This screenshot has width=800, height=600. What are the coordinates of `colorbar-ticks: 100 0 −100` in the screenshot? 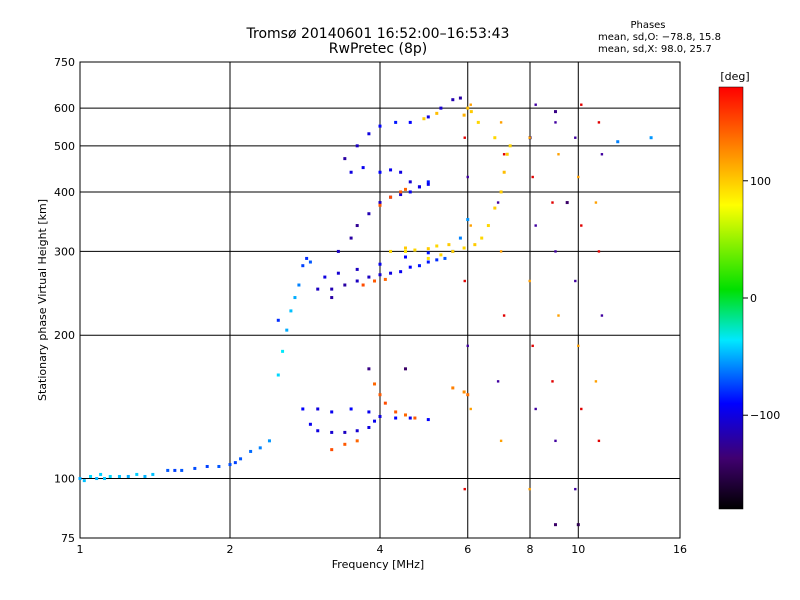 It's located at (761, 298).